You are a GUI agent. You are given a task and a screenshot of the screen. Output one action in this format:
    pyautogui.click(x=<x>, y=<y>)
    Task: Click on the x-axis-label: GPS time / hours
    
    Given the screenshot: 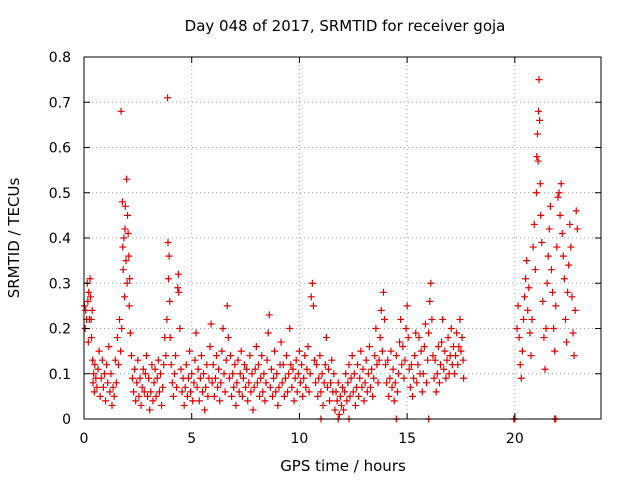 What is the action you would take?
    pyautogui.click(x=343, y=466)
    